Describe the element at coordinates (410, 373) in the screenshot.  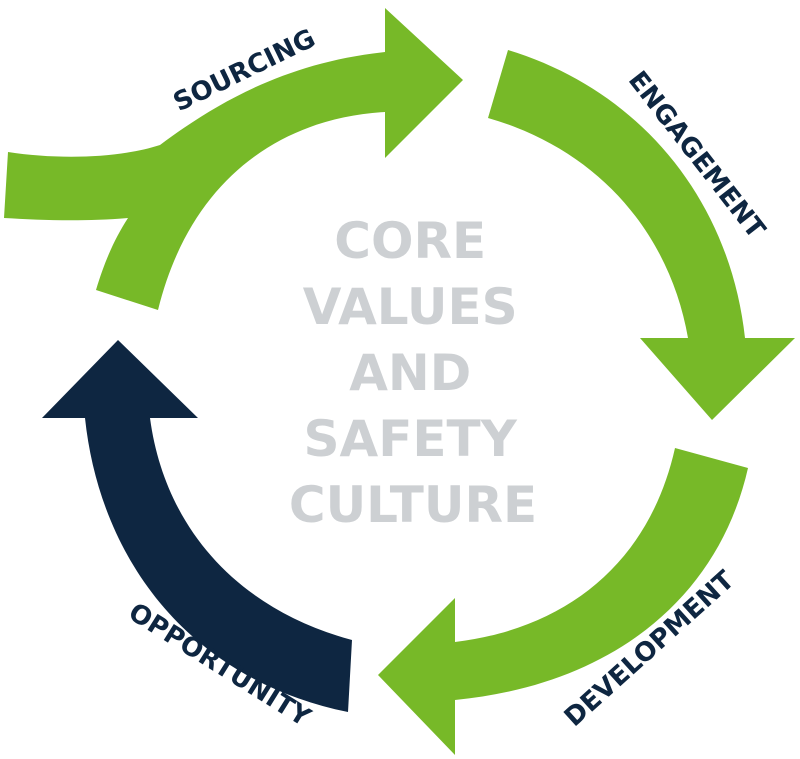
I see `center-line-3: AND` at that location.